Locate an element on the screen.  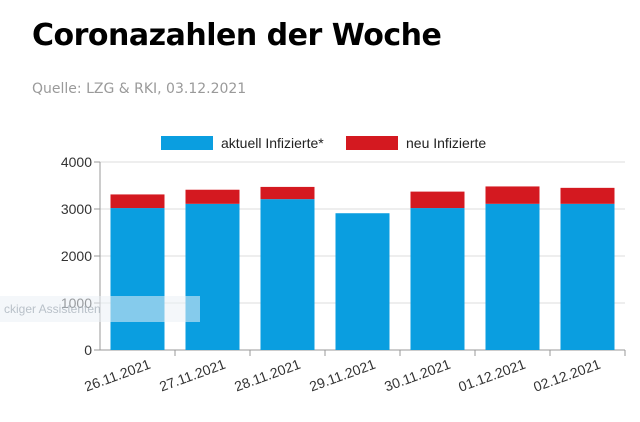
y-tick-label: 0 is located at coordinates (88, 350).